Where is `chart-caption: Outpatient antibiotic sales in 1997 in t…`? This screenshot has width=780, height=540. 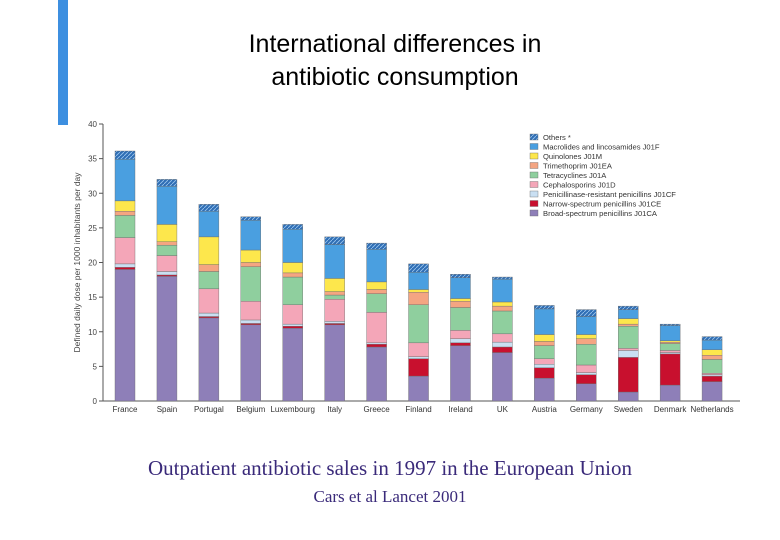 chart-caption: Outpatient antibiotic sales in 1997 in t… is located at coordinates (390, 468).